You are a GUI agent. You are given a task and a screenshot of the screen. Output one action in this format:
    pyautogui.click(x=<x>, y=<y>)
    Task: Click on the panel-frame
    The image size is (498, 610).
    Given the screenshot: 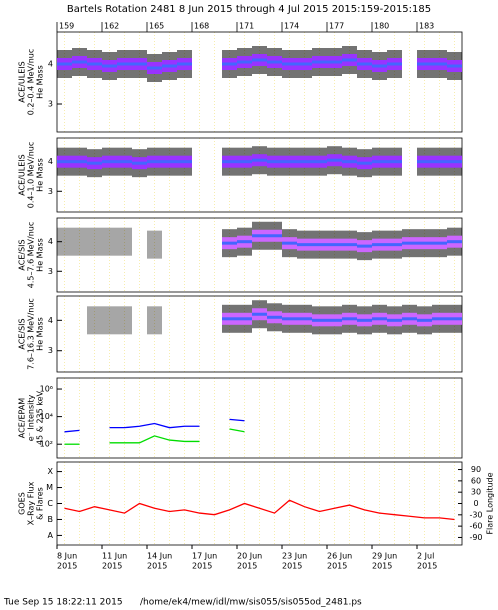 What is the action you would take?
    pyautogui.click(x=259, y=334)
    